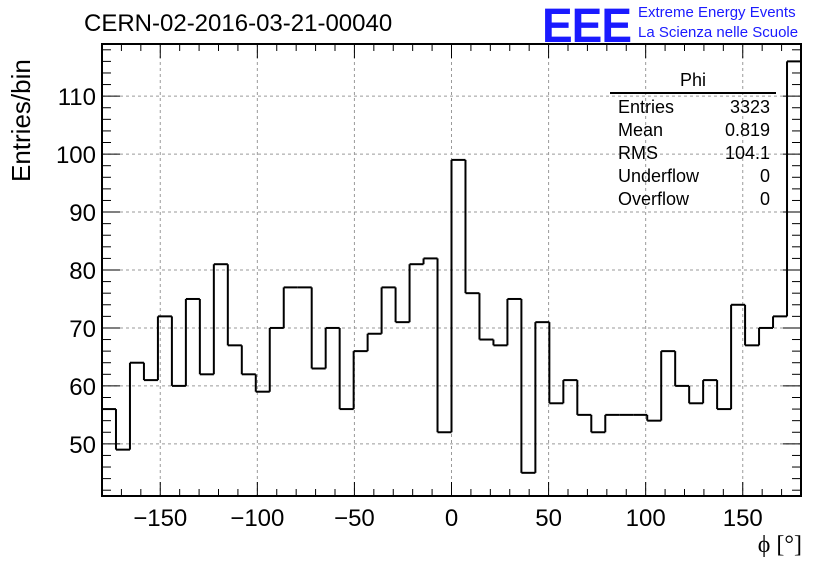  I want to click on y-tick-label: 90, so click(82, 213).